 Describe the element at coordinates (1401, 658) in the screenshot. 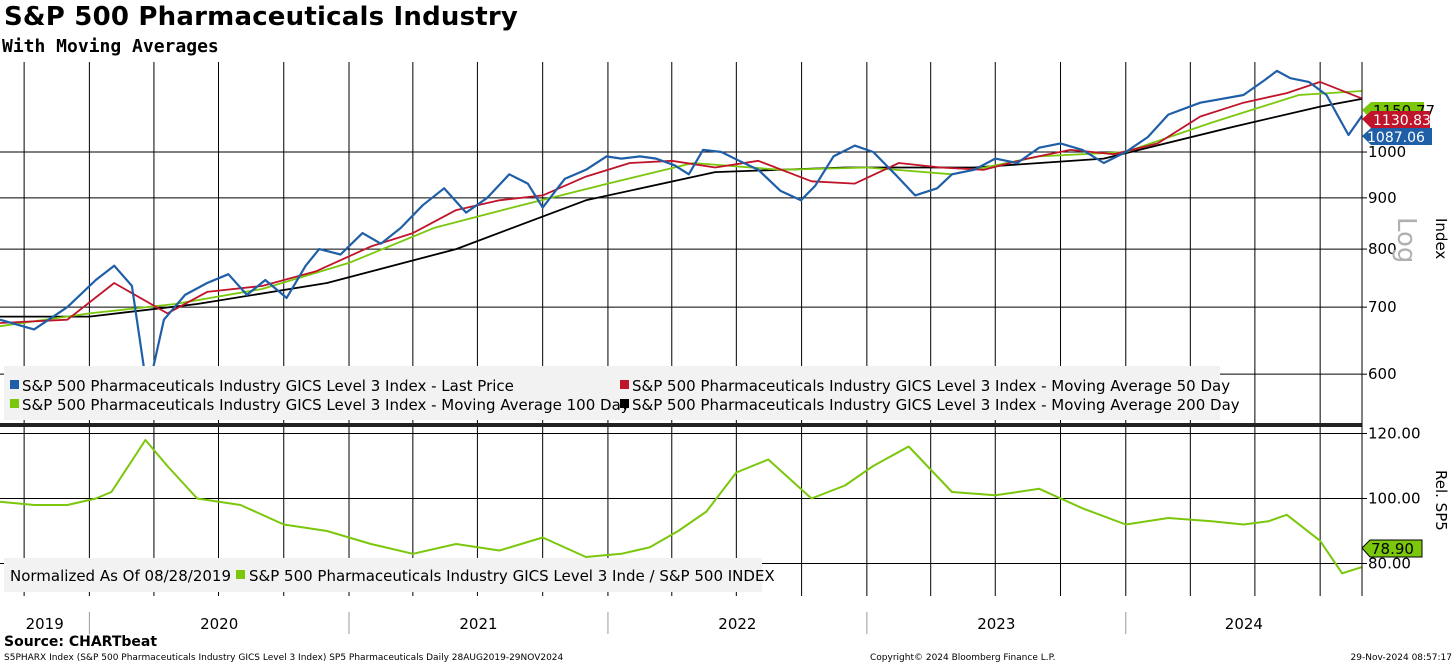

I see `footer-right: 29-Nov-2024 08:57:17` at that location.